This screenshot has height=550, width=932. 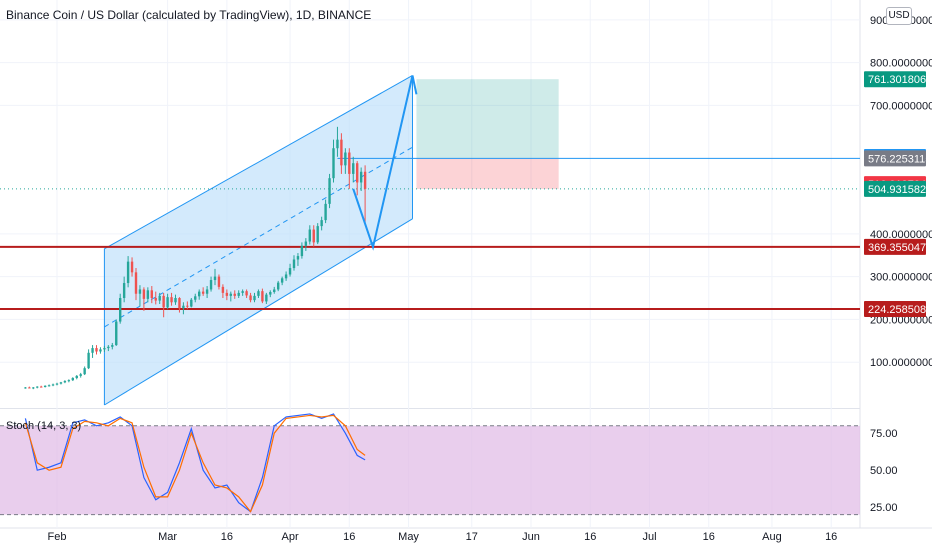 I want to click on time-tick-label: Mar, so click(x=167, y=537).